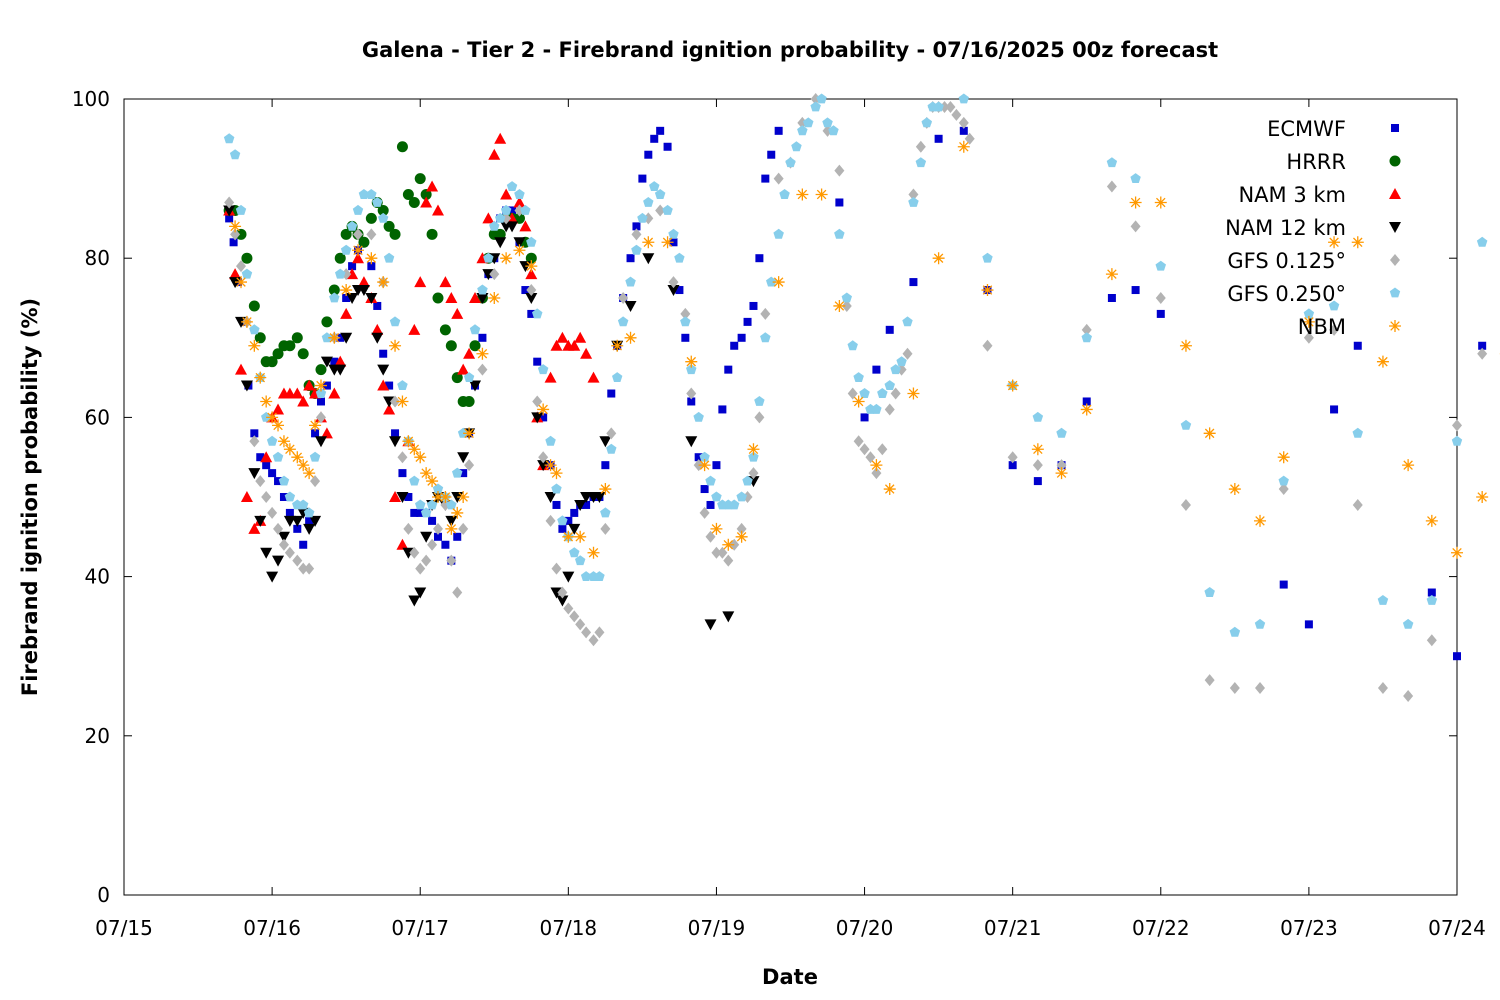  I want to click on legend-label: NBM, so click(1322, 327).